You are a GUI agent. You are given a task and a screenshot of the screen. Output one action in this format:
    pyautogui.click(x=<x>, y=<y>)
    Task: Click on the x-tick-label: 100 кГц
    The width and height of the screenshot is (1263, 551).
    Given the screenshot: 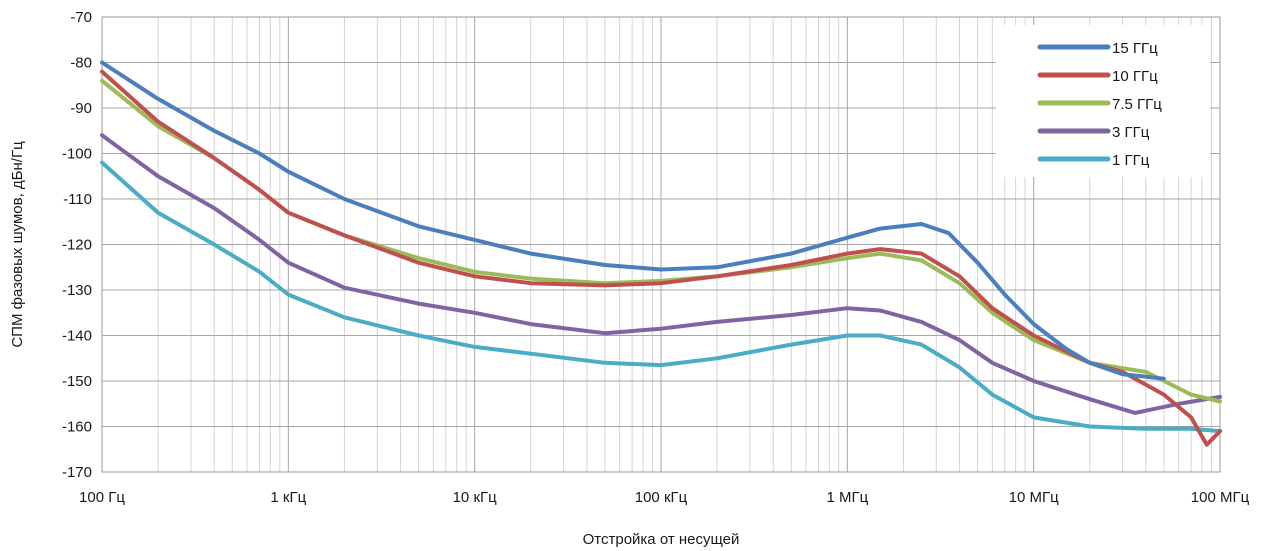 What is the action you would take?
    pyautogui.click(x=661, y=497)
    